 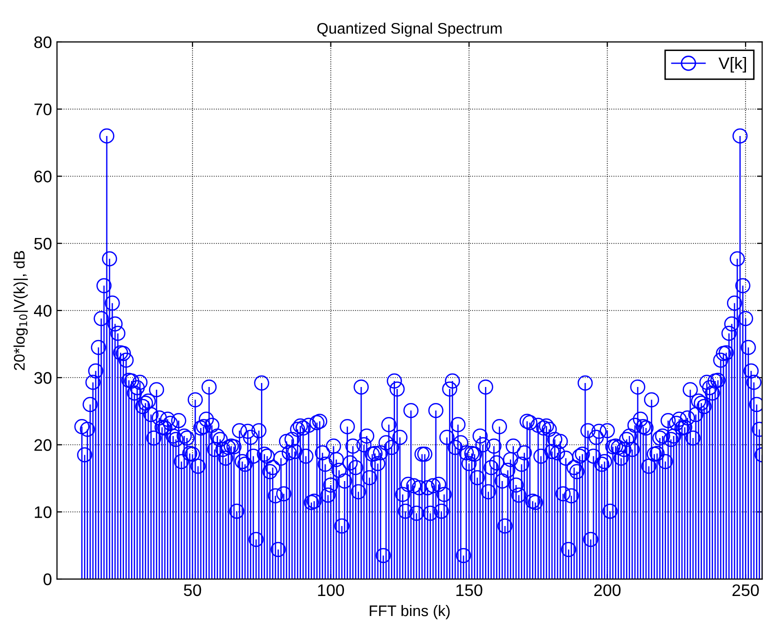 I want to click on y-tick-label: 20, so click(x=43, y=445).